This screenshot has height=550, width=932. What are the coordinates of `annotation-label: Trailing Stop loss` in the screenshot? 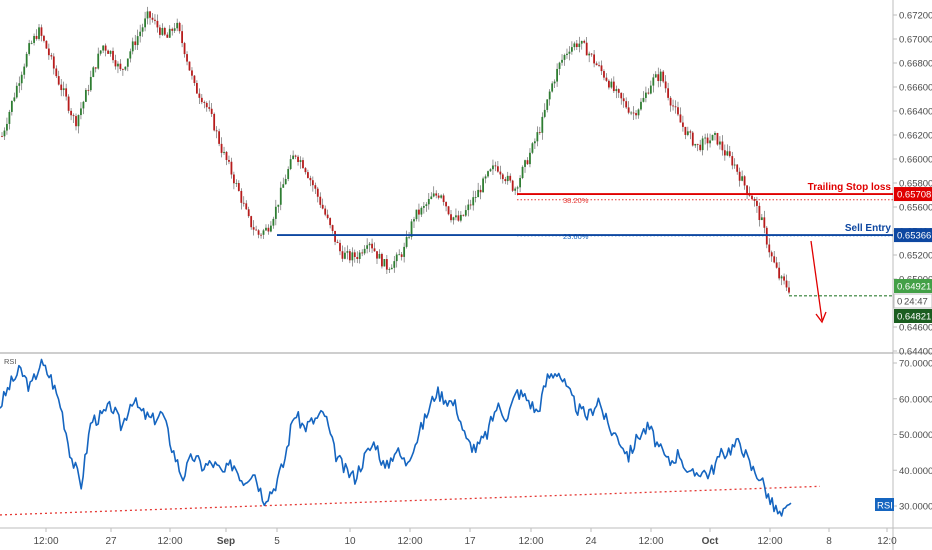 It's located at (850, 187).